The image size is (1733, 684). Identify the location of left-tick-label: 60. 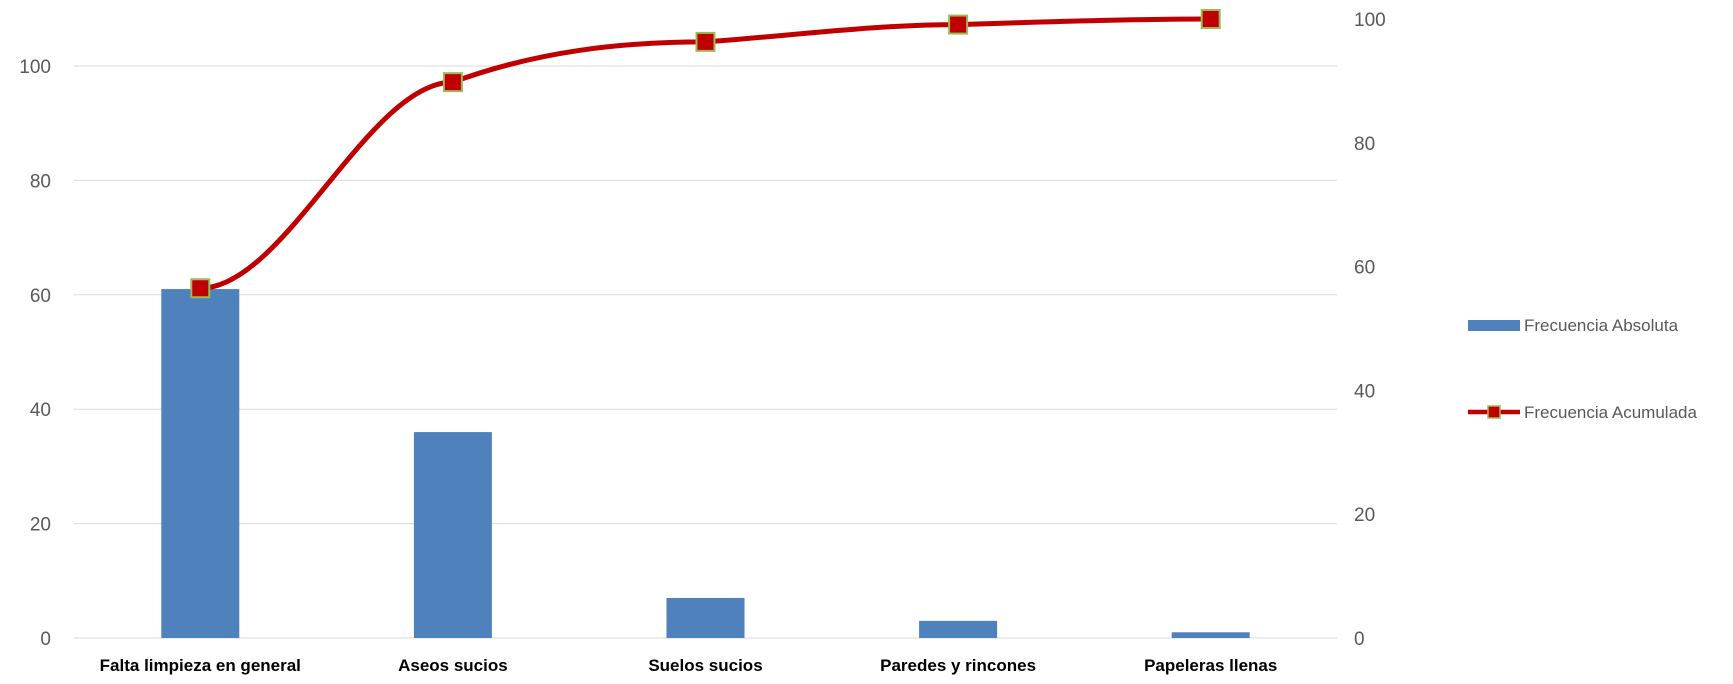
(40, 296).